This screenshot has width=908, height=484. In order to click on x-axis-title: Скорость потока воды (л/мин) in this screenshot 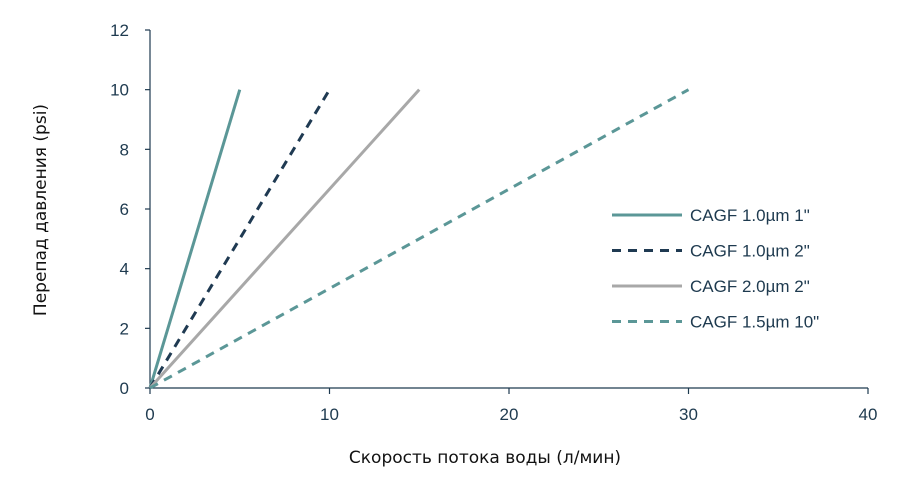, I will do `click(485, 458)`.